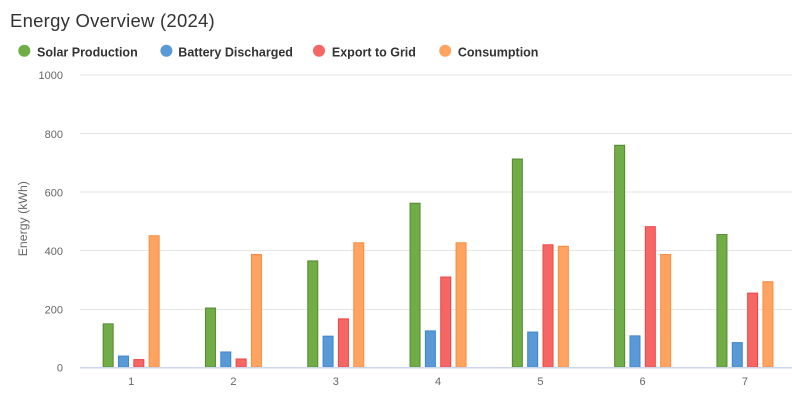 Image resolution: width=792 pixels, height=401 pixels. What do you see at coordinates (438, 382) in the screenshot?
I see `svg-text: 4` at bounding box center [438, 382].